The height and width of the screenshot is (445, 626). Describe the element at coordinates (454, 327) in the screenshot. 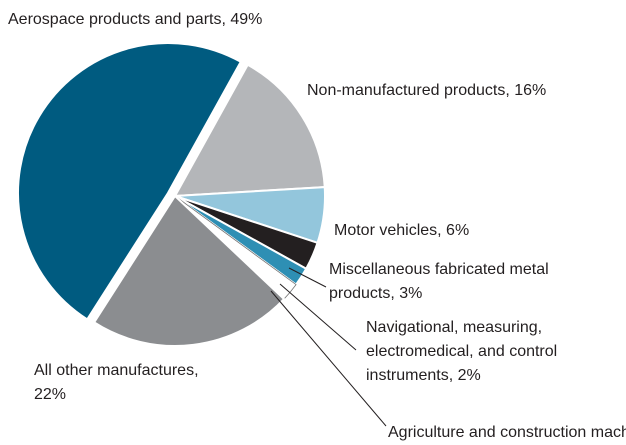

I see `slice-label: Navigational, measuring,` at that location.